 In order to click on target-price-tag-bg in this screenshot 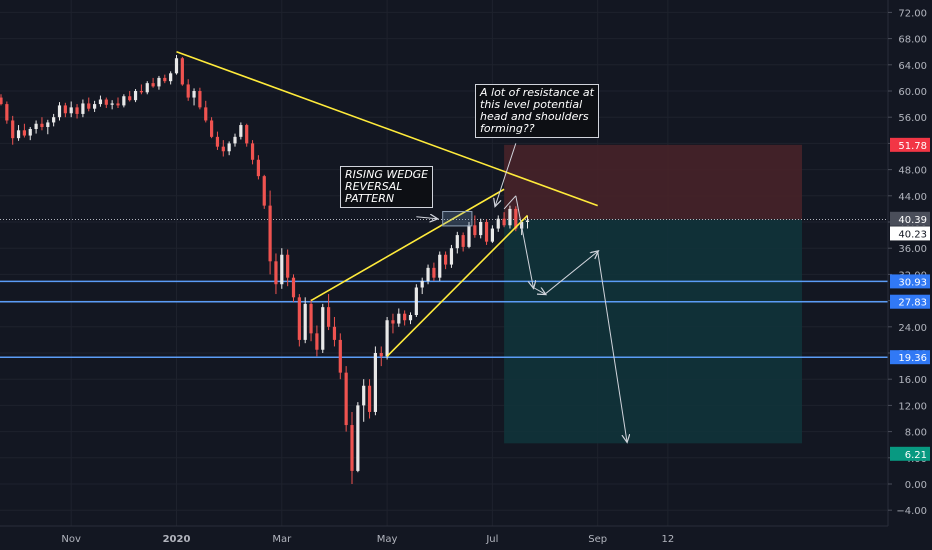, I will do `click(910, 453)`.